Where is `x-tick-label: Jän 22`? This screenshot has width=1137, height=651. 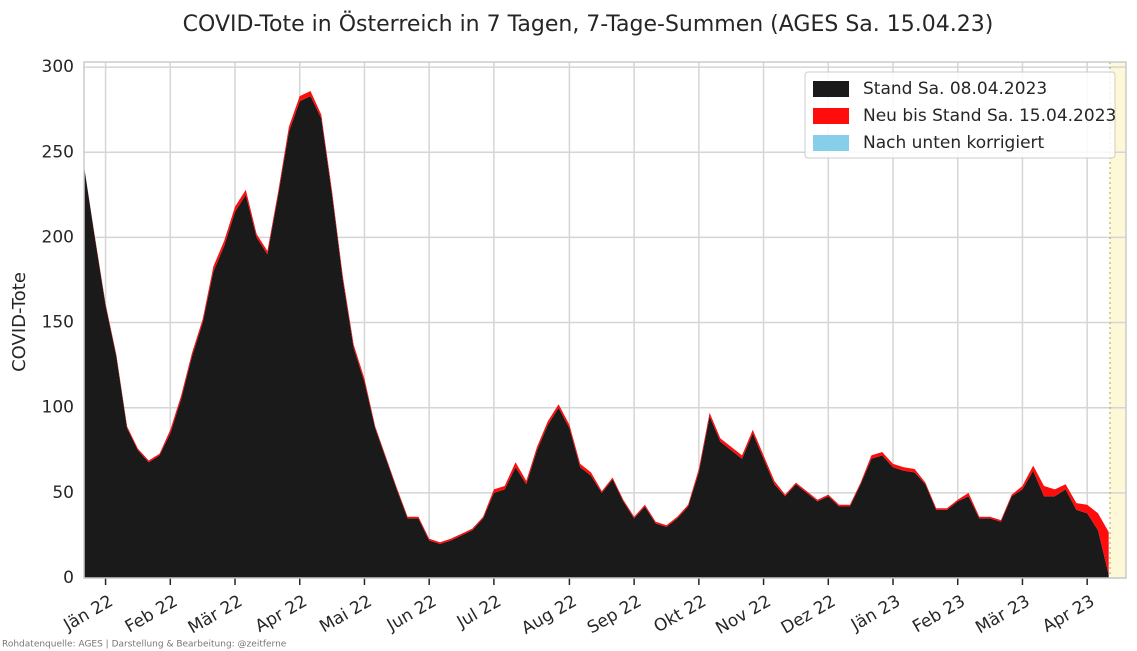
x-tick-label: Jän 22 is located at coordinates (88, 613).